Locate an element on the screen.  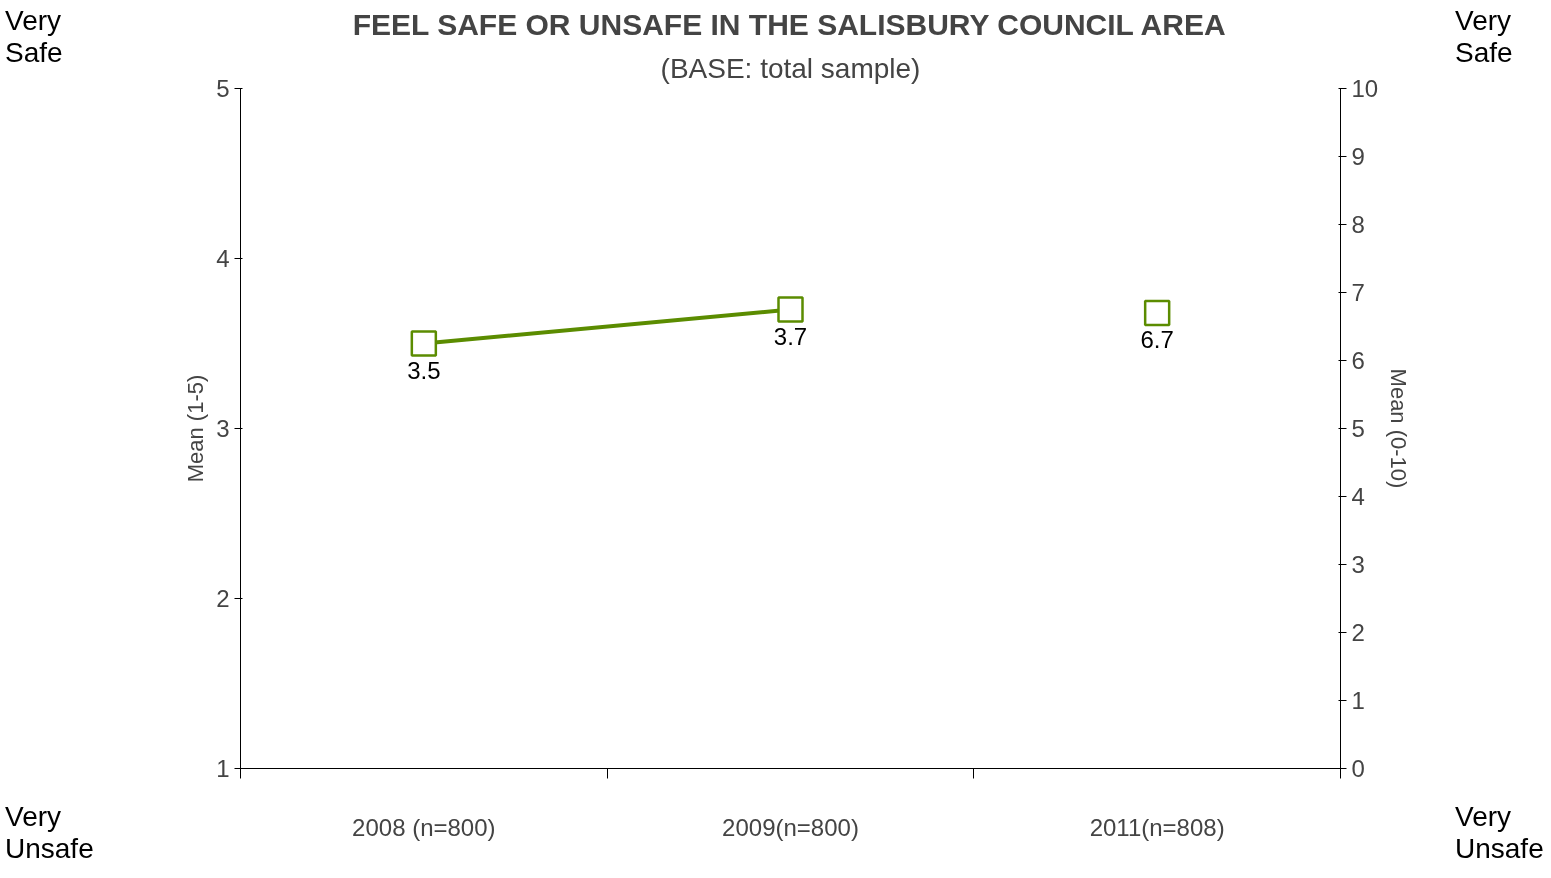
chart-subtitle: (BASE: total sample) is located at coordinates (790, 68).